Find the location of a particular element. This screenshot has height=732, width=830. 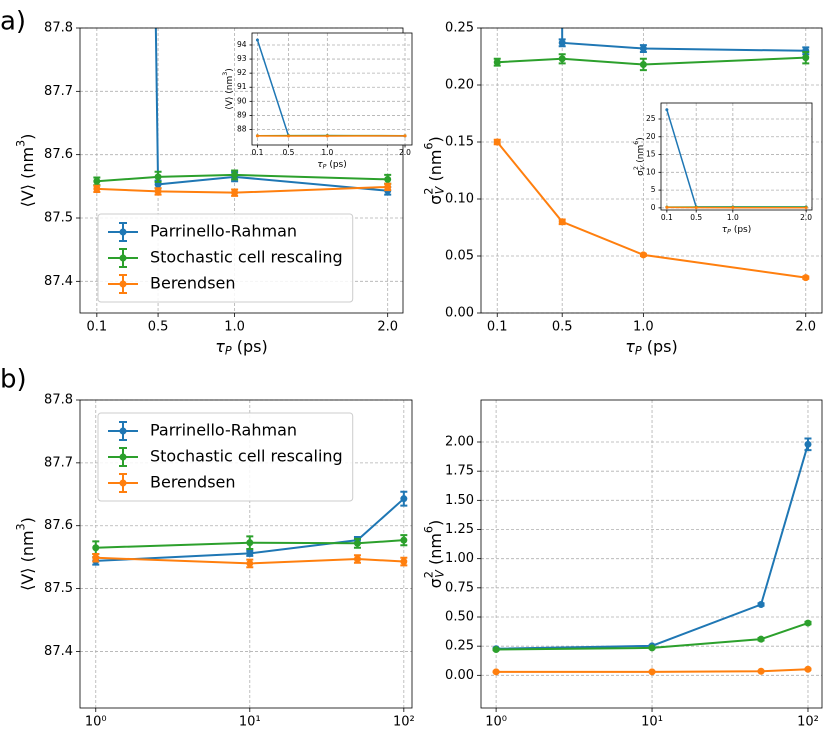

y-tick-label: 2.00 is located at coordinates (459, 442).